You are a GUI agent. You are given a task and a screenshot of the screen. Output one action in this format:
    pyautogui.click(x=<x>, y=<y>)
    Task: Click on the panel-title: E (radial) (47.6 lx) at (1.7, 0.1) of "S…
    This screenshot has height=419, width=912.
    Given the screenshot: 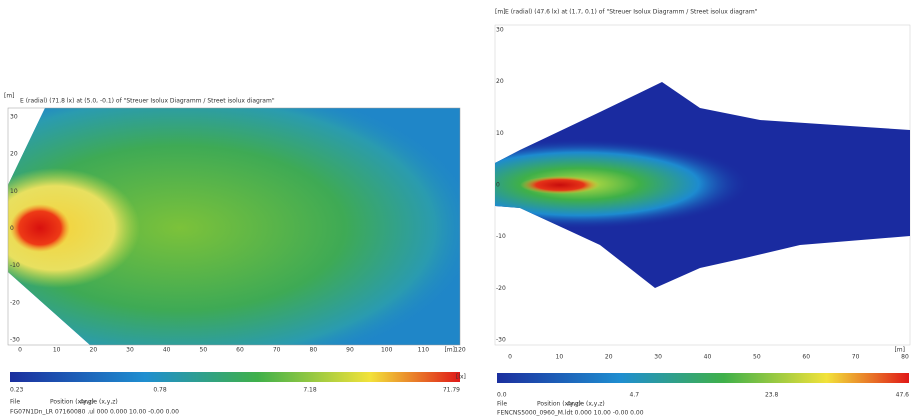 What is the action you would take?
    pyautogui.click(x=631, y=12)
    